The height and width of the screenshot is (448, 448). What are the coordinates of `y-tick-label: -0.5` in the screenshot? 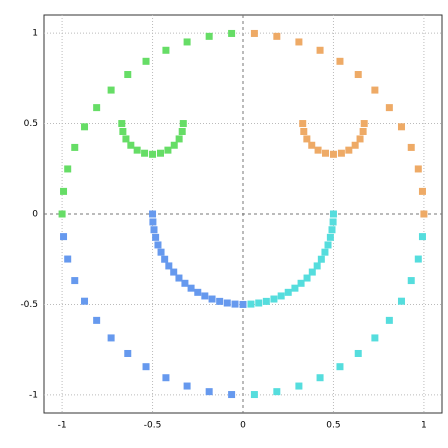 It's located at (29, 305).